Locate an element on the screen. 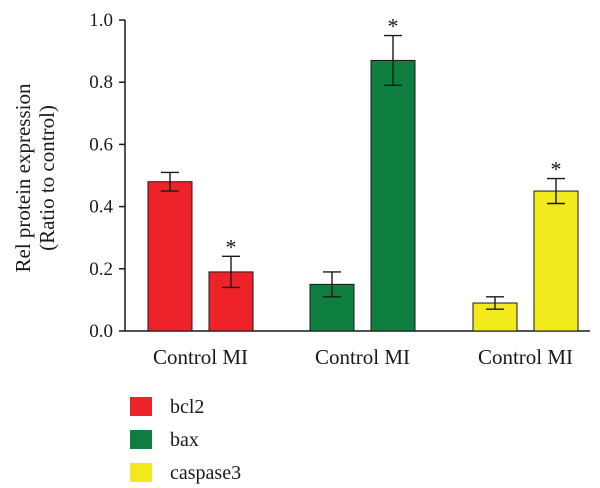 The width and height of the screenshot is (600, 488). legend-label: caspase3 is located at coordinates (205, 473).